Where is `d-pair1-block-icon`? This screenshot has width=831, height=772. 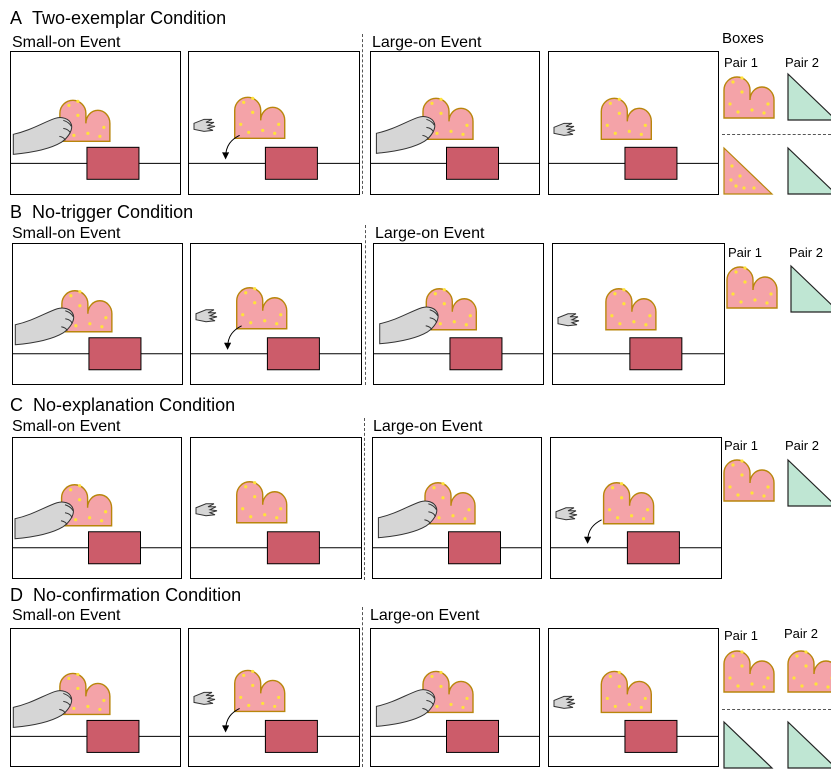 d-pair1-block-icon is located at coordinates (749, 671).